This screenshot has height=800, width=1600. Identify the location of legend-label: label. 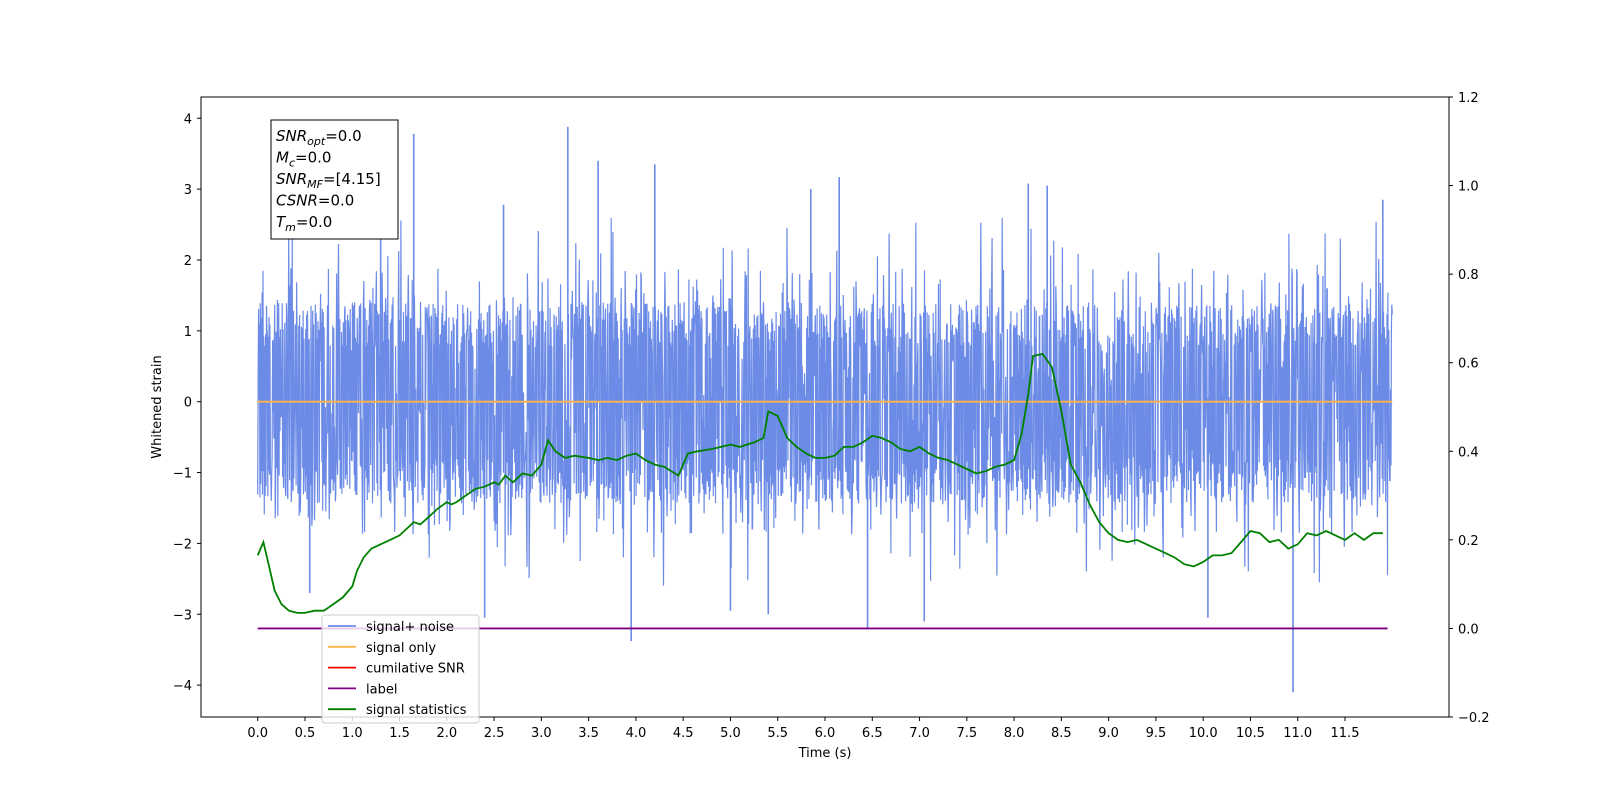
(381, 689).